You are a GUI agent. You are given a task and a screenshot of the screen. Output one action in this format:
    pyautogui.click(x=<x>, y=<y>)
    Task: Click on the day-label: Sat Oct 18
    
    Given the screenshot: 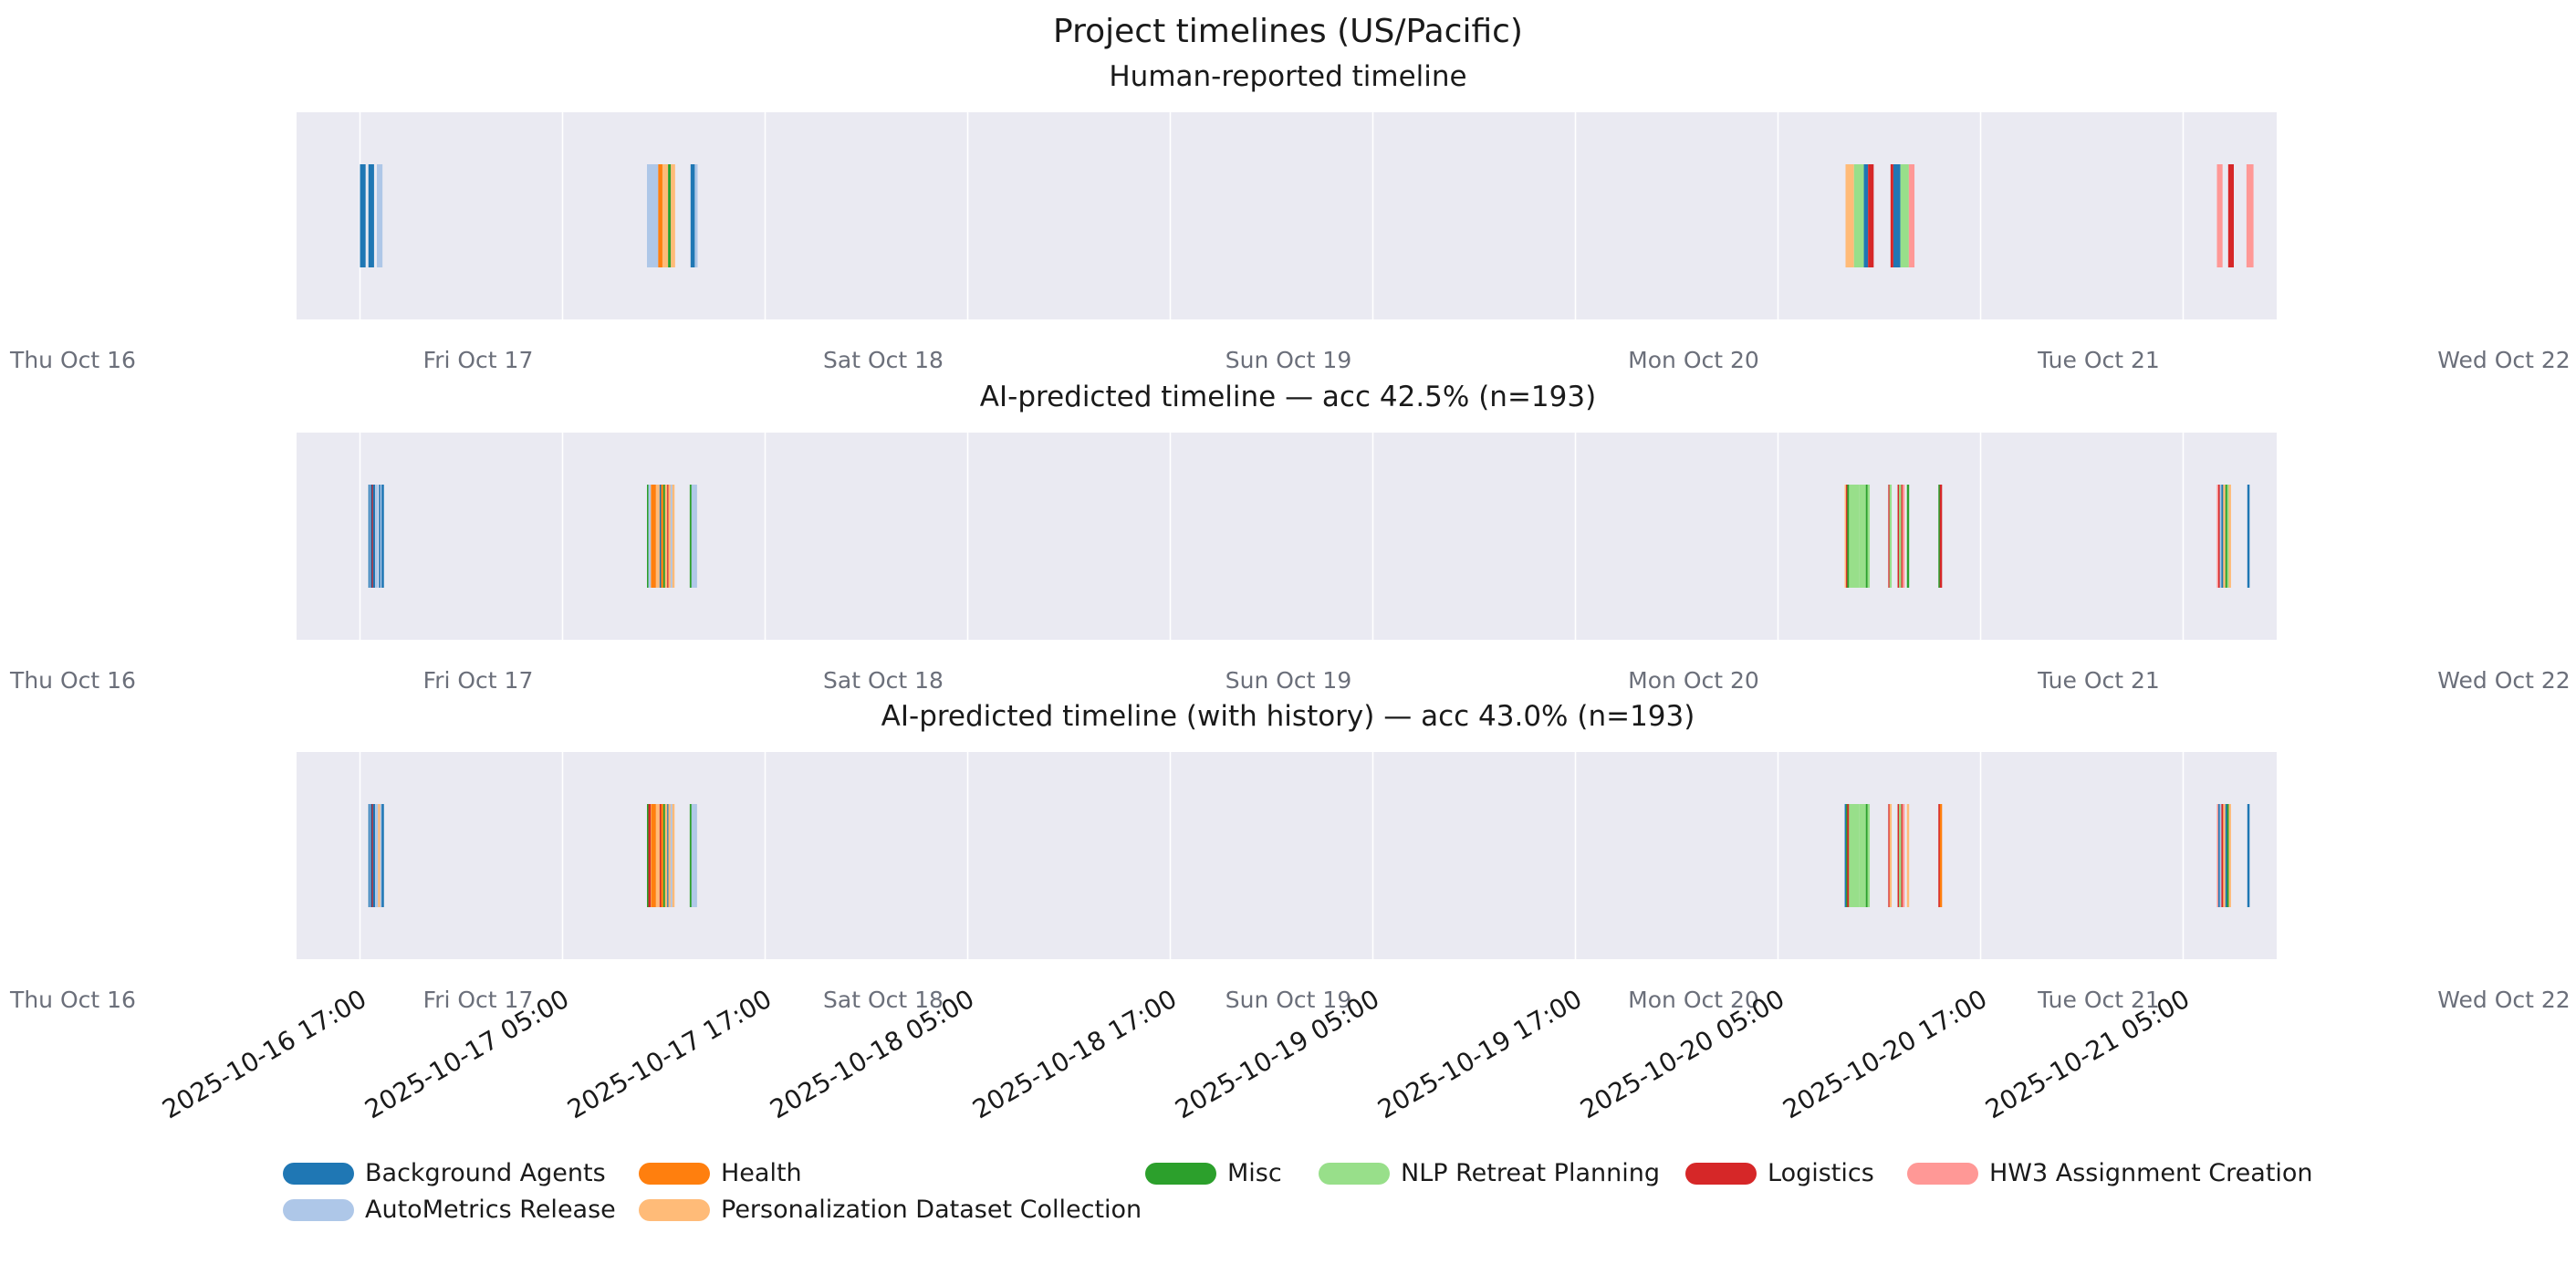 What is the action you would take?
    pyautogui.click(x=883, y=680)
    